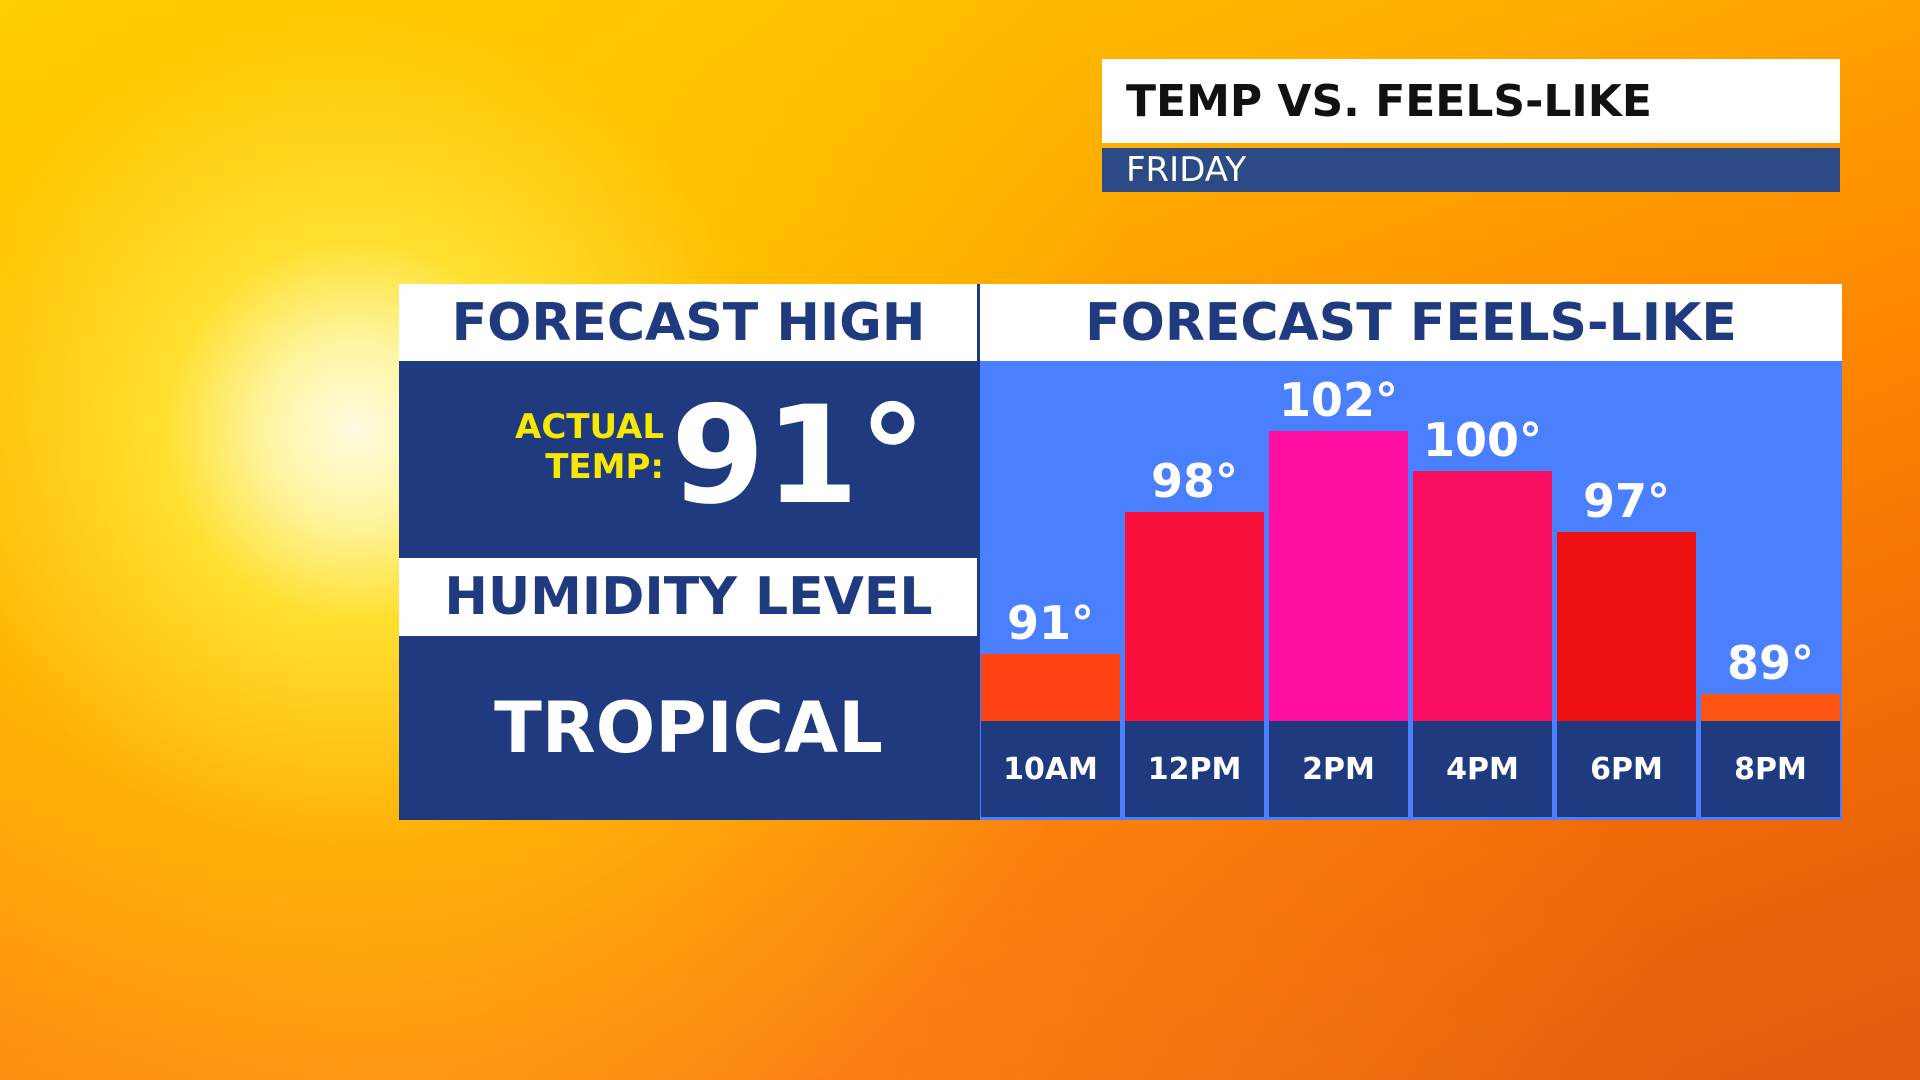  Describe the element at coordinates (1338, 769) in the screenshot. I see `category-label: 2PM` at that location.